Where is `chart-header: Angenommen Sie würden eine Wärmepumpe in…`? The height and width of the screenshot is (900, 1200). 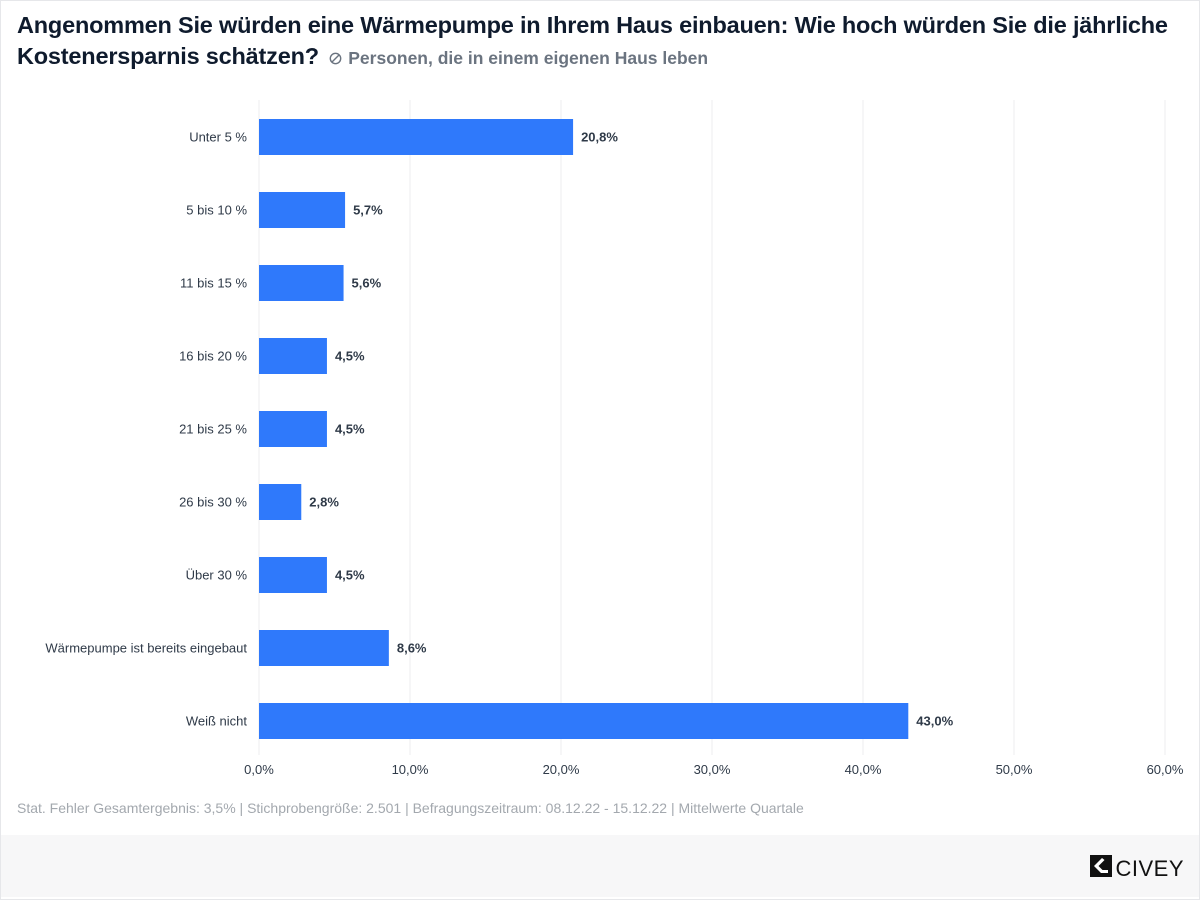 chart-header: Angenommen Sie würden eine Wärmepumpe in… is located at coordinates (602, 42).